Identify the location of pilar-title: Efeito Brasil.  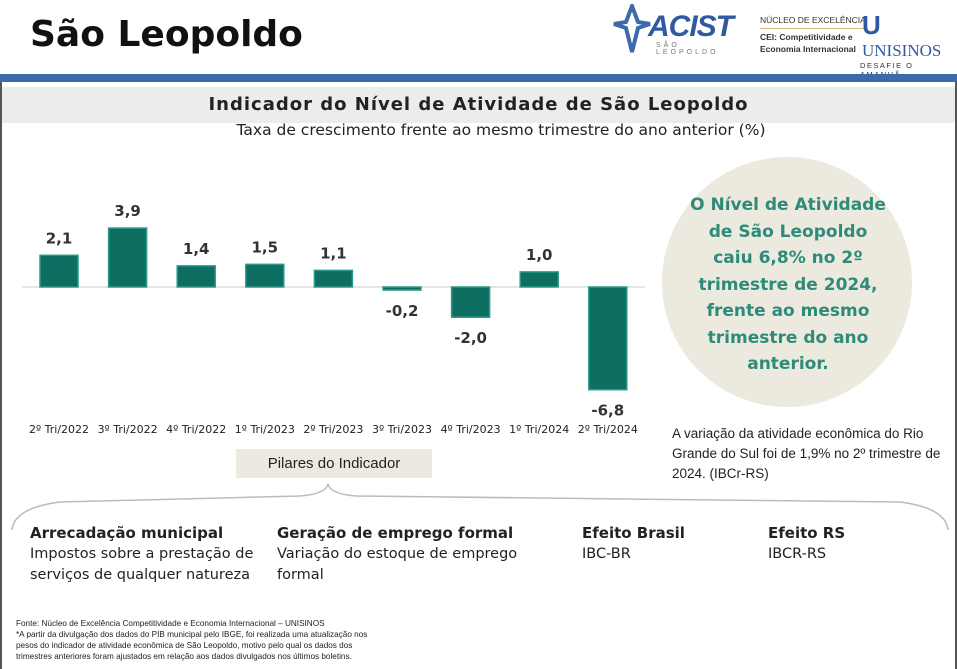
(633, 533).